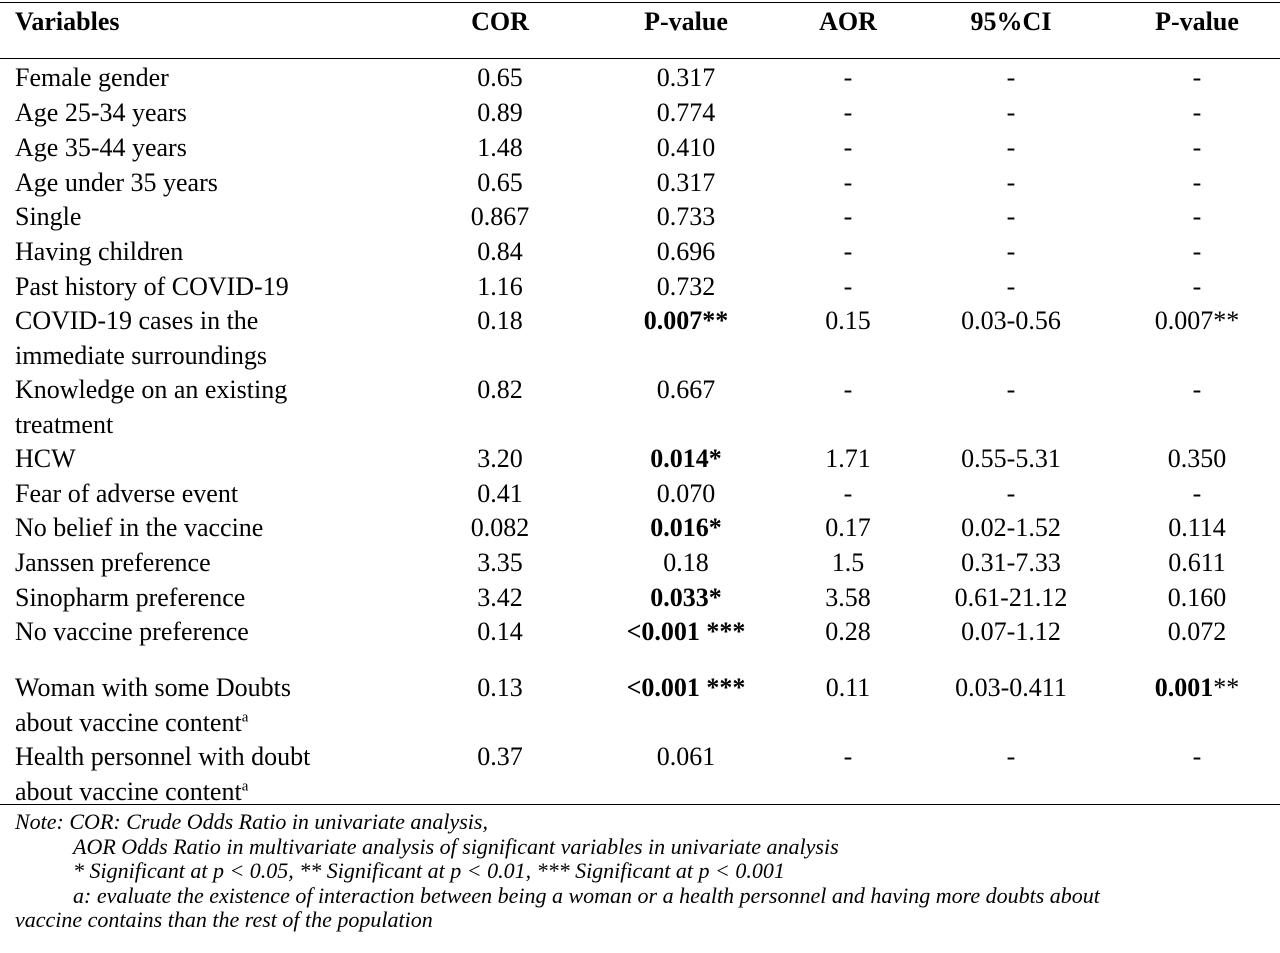  I want to click on row-13-p1: 0.033*, so click(686, 597).